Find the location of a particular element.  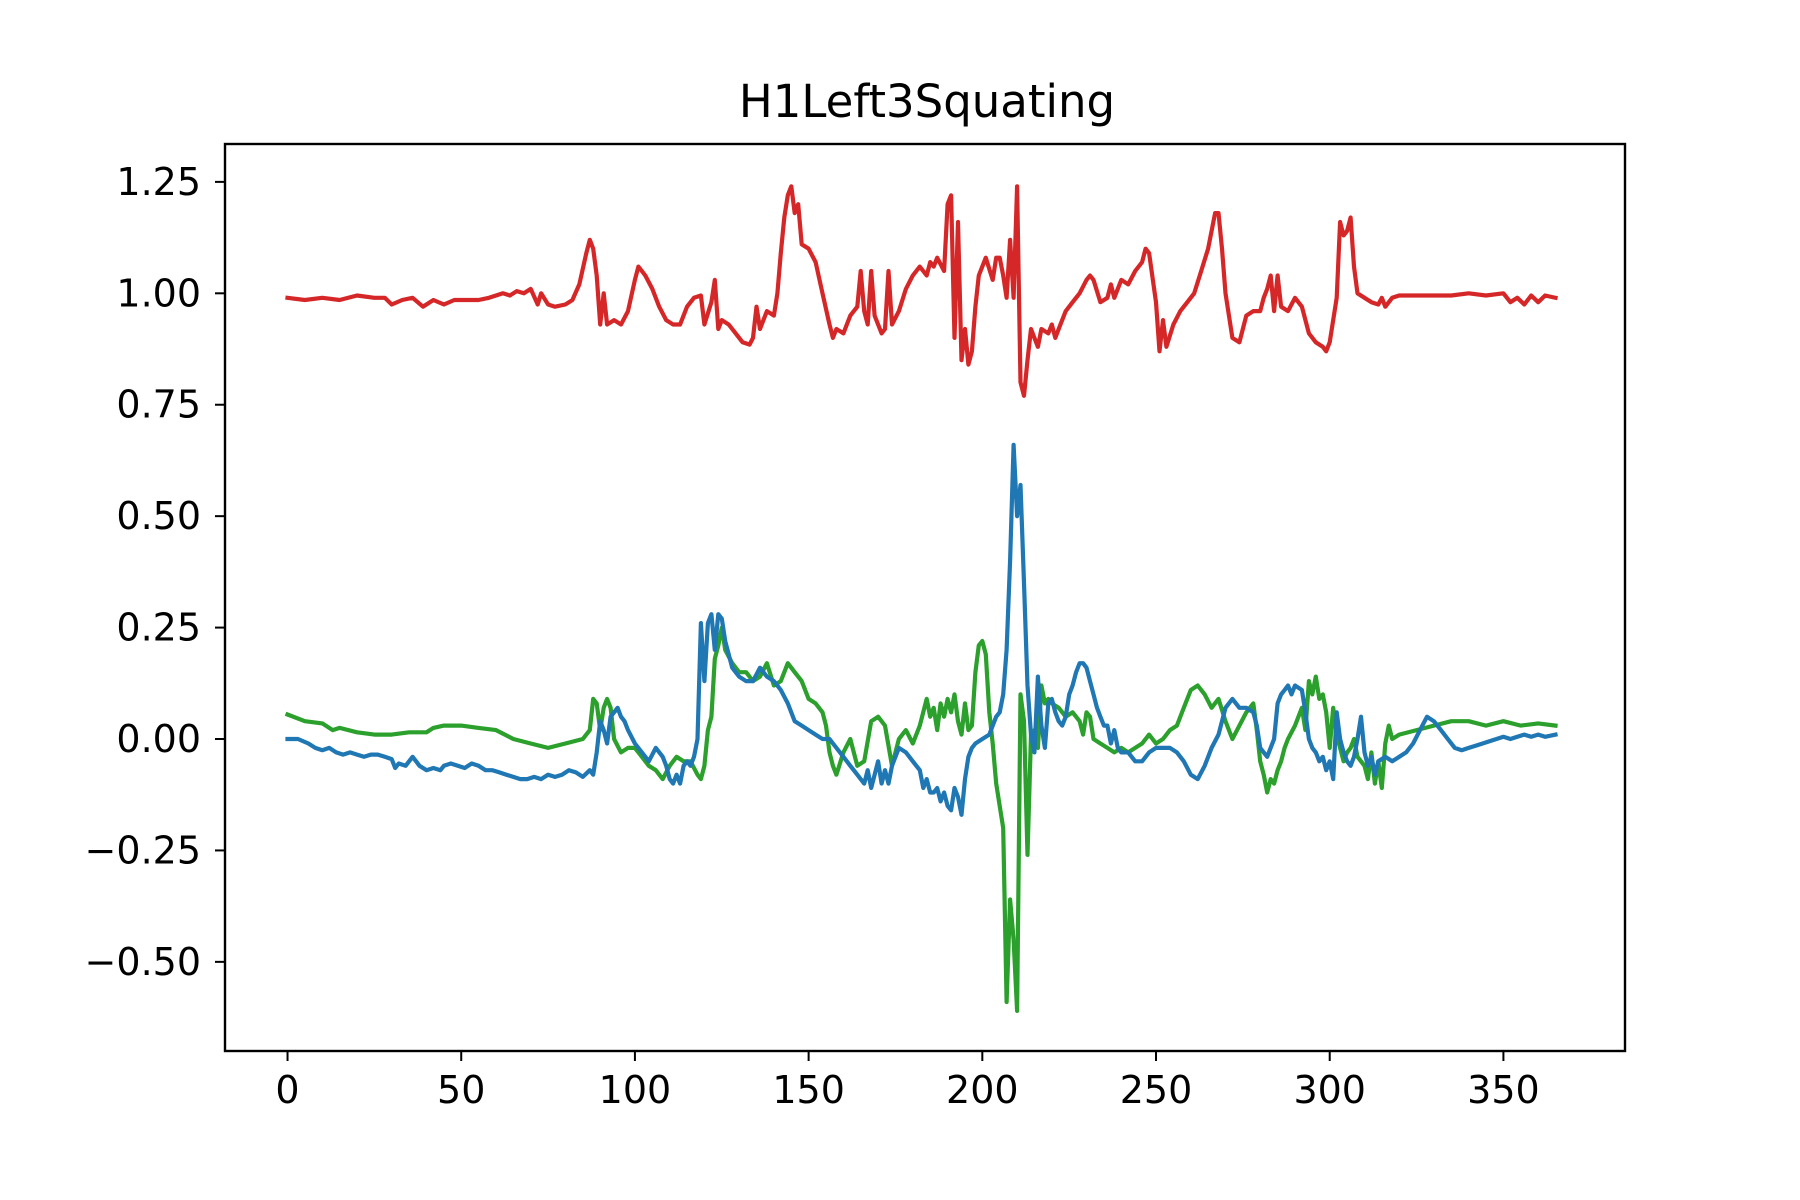

y-tick-label: 1.00 is located at coordinates (158, 293).